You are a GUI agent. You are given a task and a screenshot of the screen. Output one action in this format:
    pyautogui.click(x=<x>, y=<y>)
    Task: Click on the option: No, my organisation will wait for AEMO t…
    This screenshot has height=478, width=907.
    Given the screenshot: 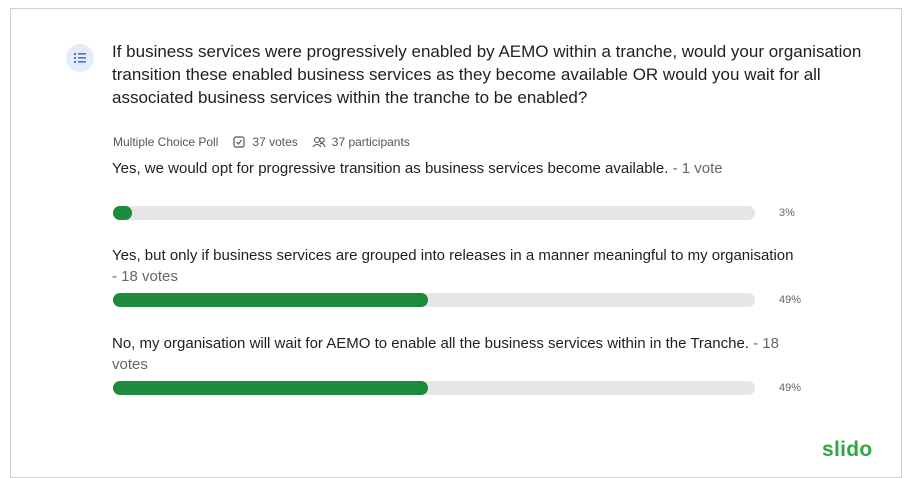 What is the action you would take?
    pyautogui.click(x=457, y=364)
    